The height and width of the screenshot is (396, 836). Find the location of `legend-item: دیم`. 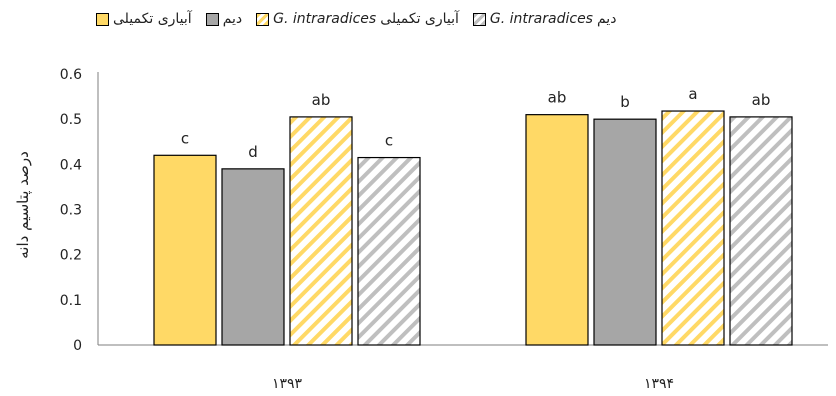

legend-item: دیم is located at coordinates (224, 19).